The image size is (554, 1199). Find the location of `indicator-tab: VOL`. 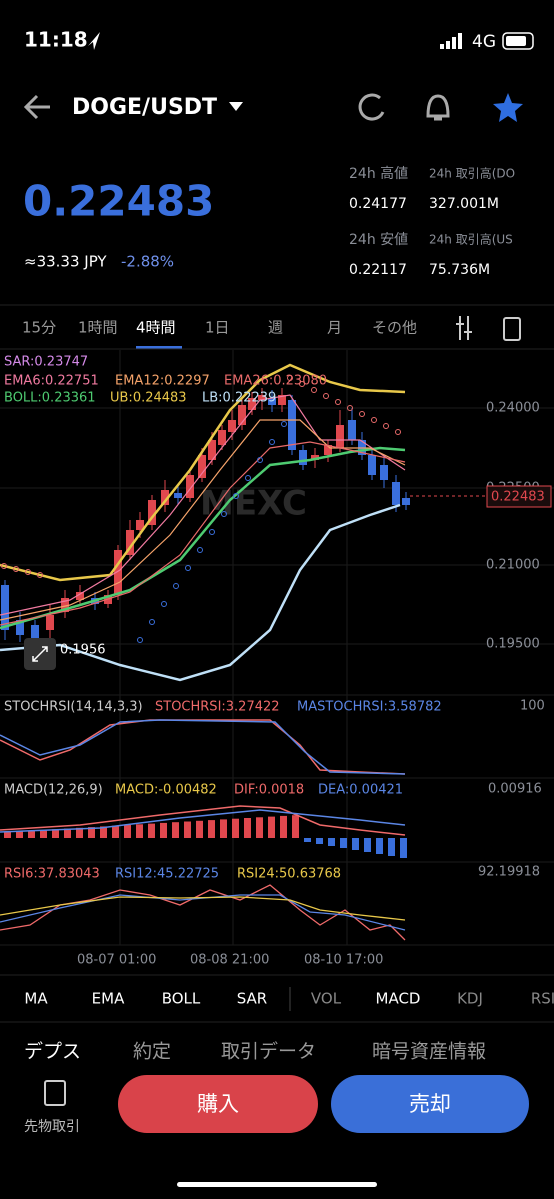

indicator-tab: VOL is located at coordinates (326, 999).